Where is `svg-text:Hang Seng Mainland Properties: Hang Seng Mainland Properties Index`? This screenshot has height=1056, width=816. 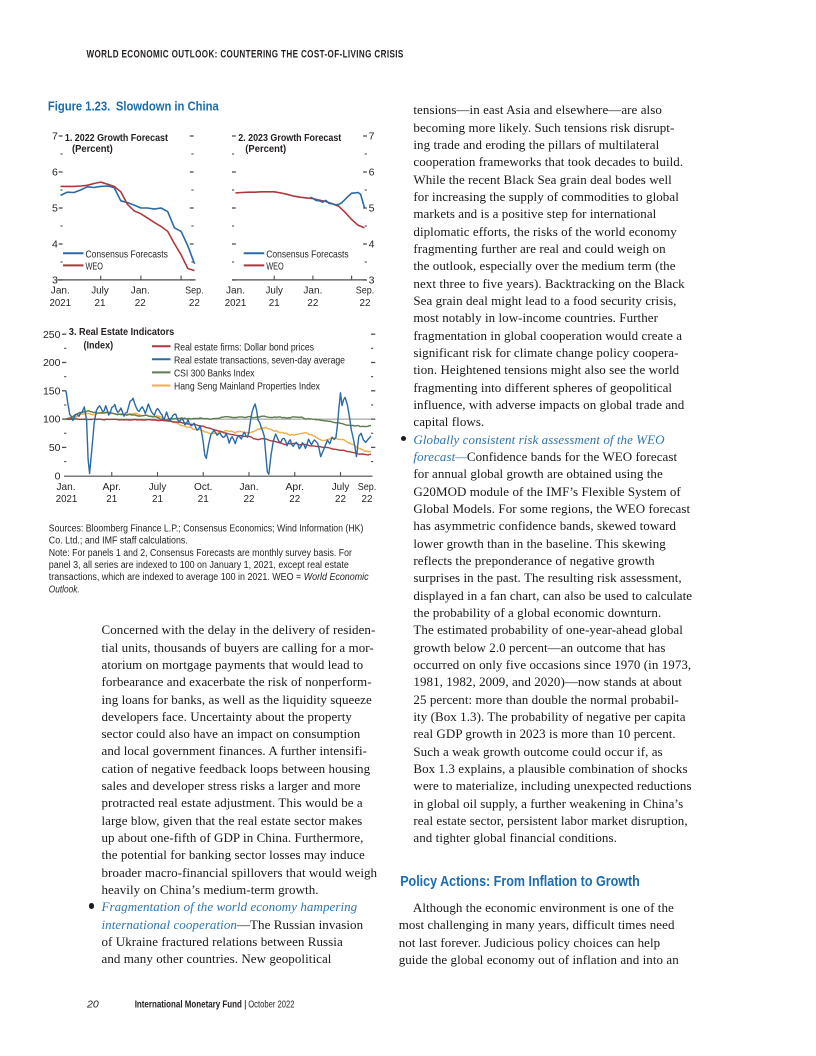
svg-text:Hang Seng Mainland Properties: Hang Seng Mainland Properties Index is located at coordinates (247, 387).